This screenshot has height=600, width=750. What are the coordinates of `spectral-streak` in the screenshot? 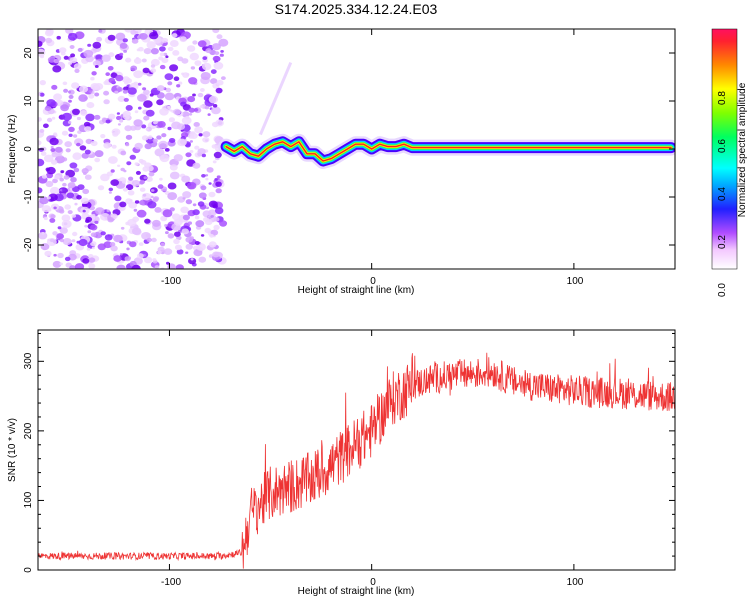 It's located at (276, 99).